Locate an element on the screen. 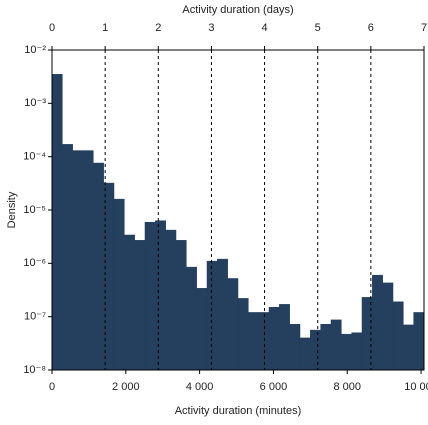  top-axis-title: Activity duration (days) is located at coordinates (237, 10).